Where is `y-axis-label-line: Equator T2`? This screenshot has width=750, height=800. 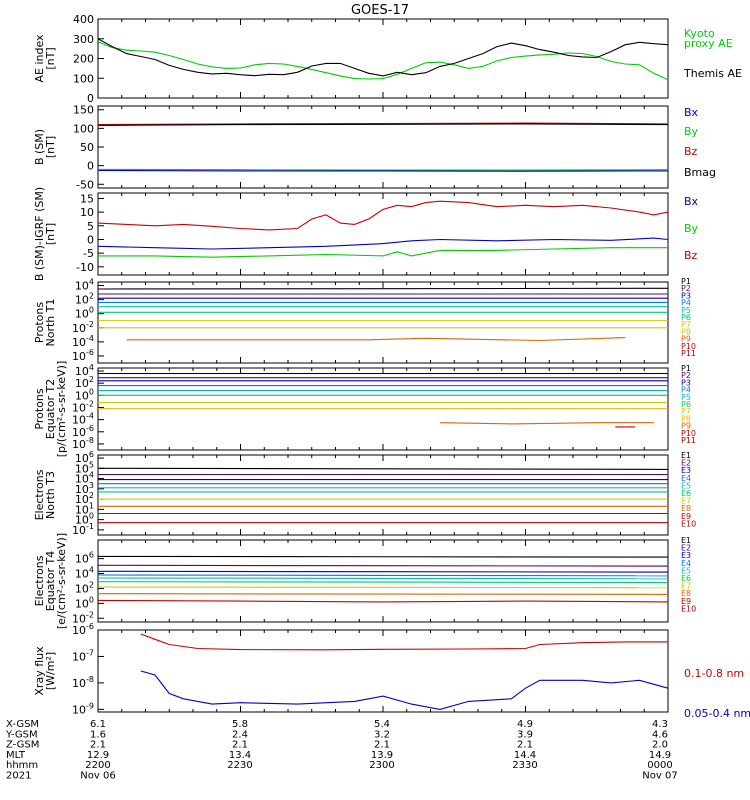
y-axis-label-line: Equator T2 is located at coordinates (50, 409).